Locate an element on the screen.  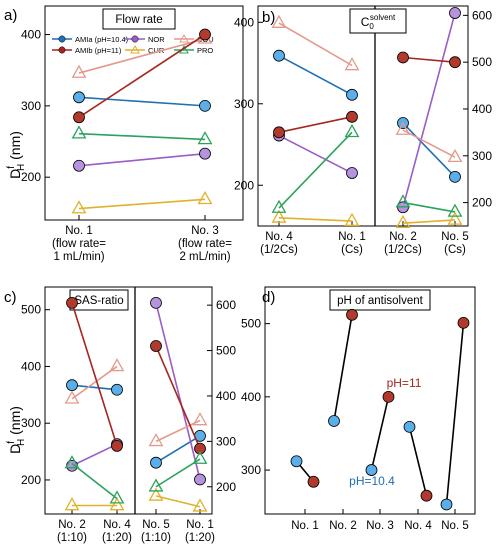
panel-b-ytick-label-left: 200 is located at coordinates (244, 185).